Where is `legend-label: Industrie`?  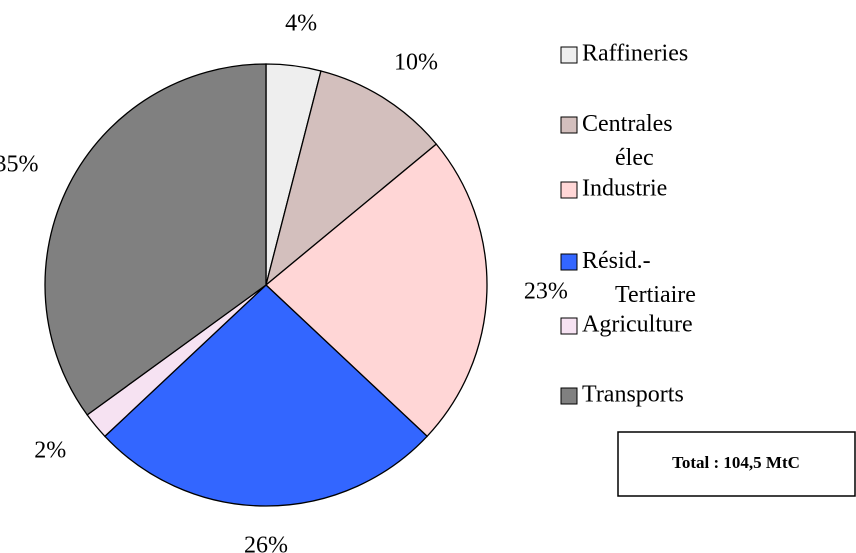 legend-label: Industrie is located at coordinates (624, 189).